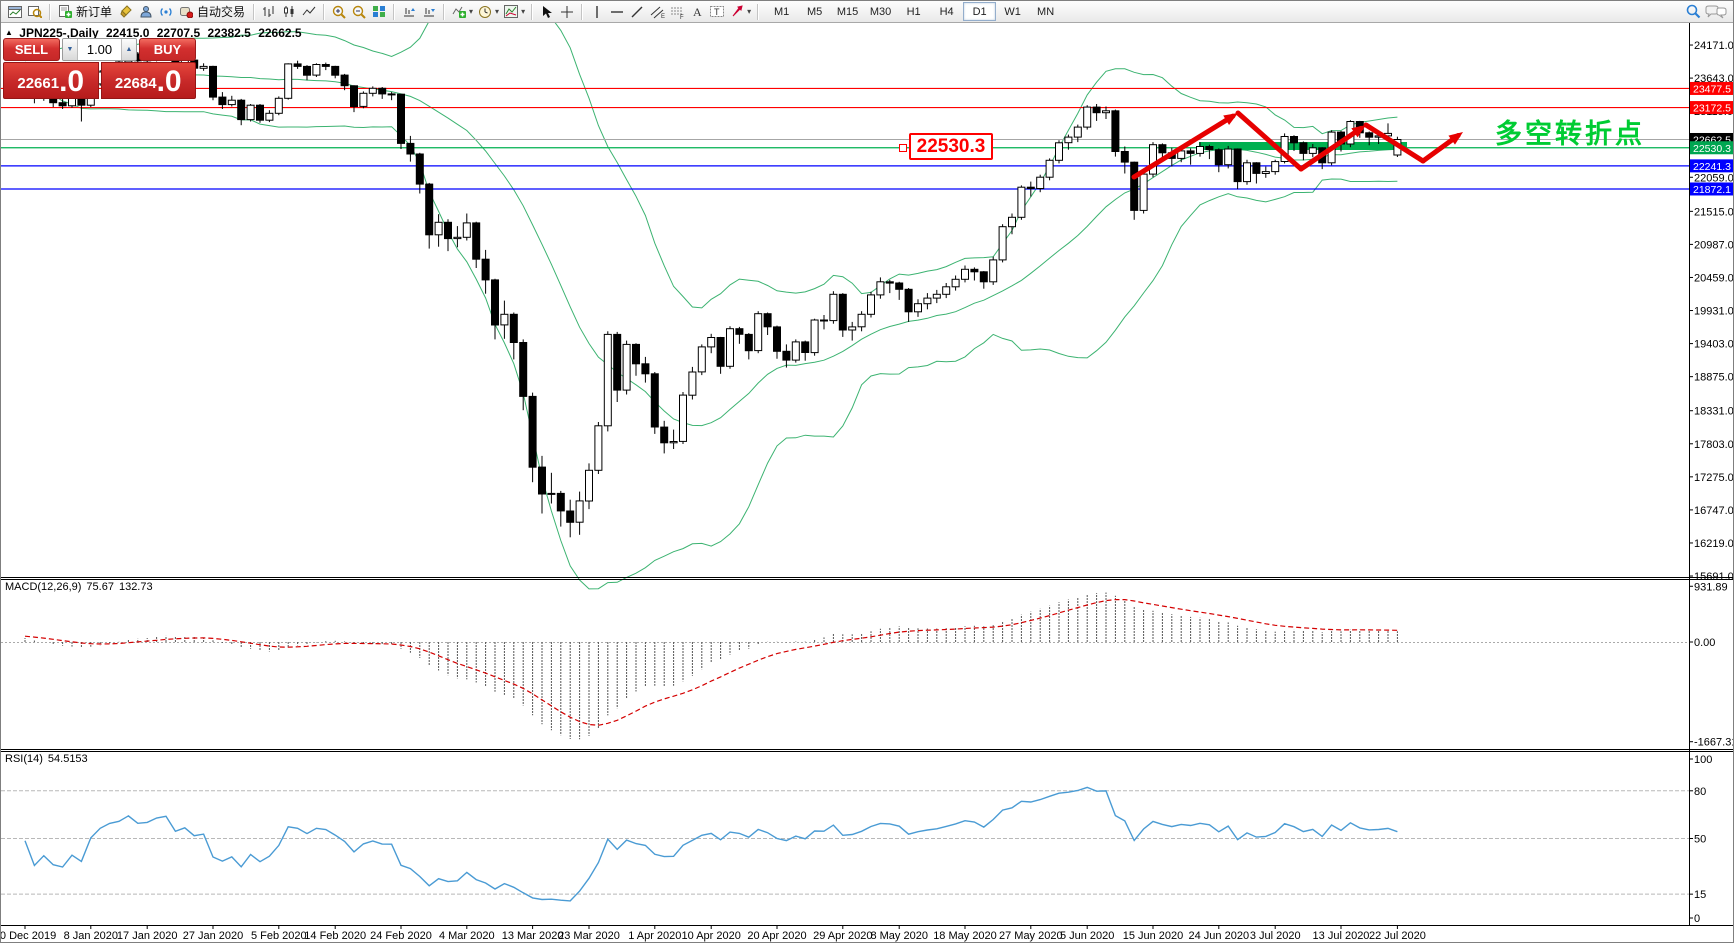 This screenshot has width=1734, height=943. I want to click on svg-text: 80, so click(1700, 792).